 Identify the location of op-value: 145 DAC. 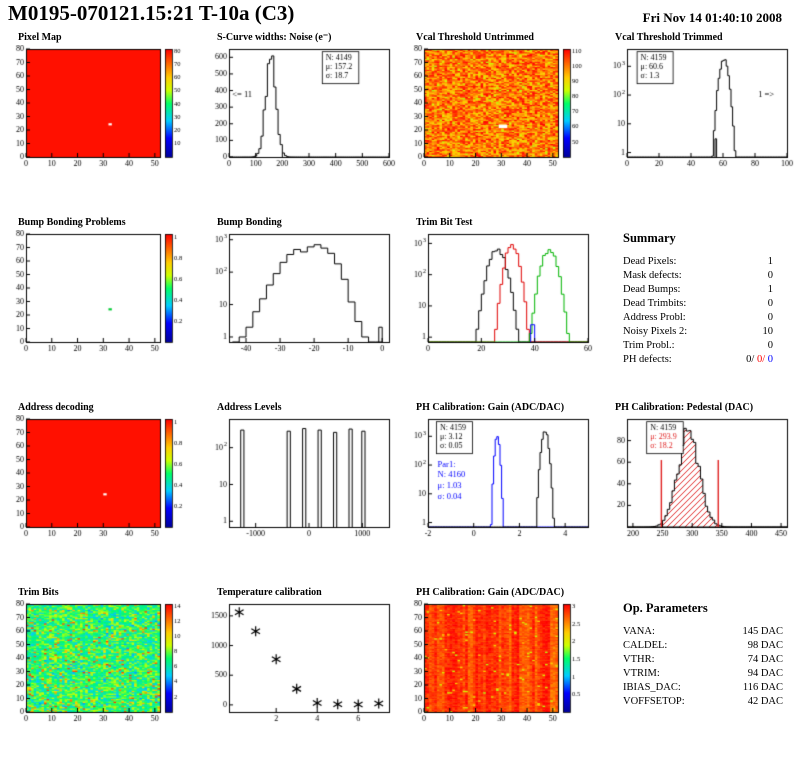
(762, 631).